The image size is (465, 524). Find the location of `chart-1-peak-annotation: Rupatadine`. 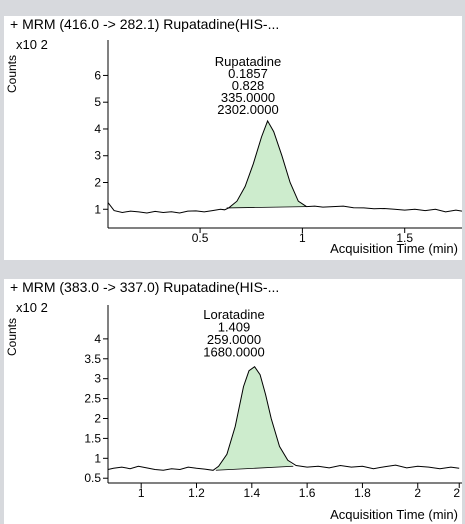

chart-1-peak-annotation: Rupatadine is located at coordinates (248, 61).